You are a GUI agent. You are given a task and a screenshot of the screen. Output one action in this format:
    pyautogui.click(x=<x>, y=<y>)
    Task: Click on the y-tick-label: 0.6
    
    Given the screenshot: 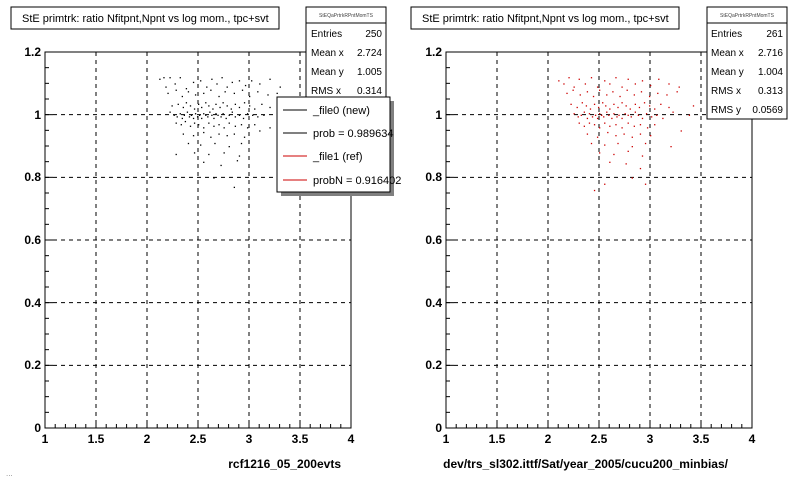 What is the action you would take?
    pyautogui.click(x=32, y=240)
    